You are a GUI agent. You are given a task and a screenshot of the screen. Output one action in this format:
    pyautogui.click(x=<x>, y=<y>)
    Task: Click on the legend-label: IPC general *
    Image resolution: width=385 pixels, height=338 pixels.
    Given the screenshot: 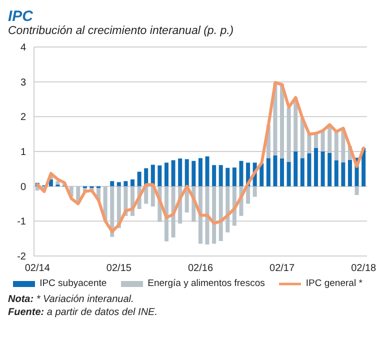 What is the action you would take?
    pyautogui.click(x=333, y=283)
    